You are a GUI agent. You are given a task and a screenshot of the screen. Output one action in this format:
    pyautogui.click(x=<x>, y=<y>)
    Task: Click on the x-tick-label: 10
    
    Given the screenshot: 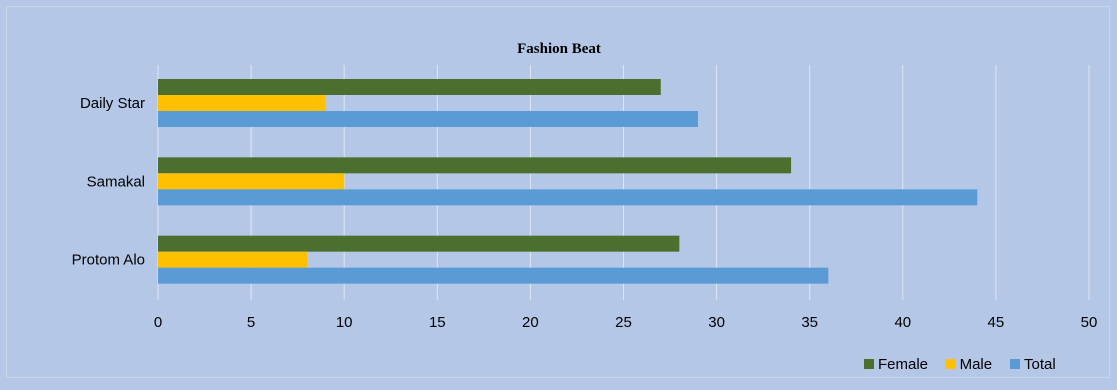 What is the action you would take?
    pyautogui.click(x=344, y=322)
    